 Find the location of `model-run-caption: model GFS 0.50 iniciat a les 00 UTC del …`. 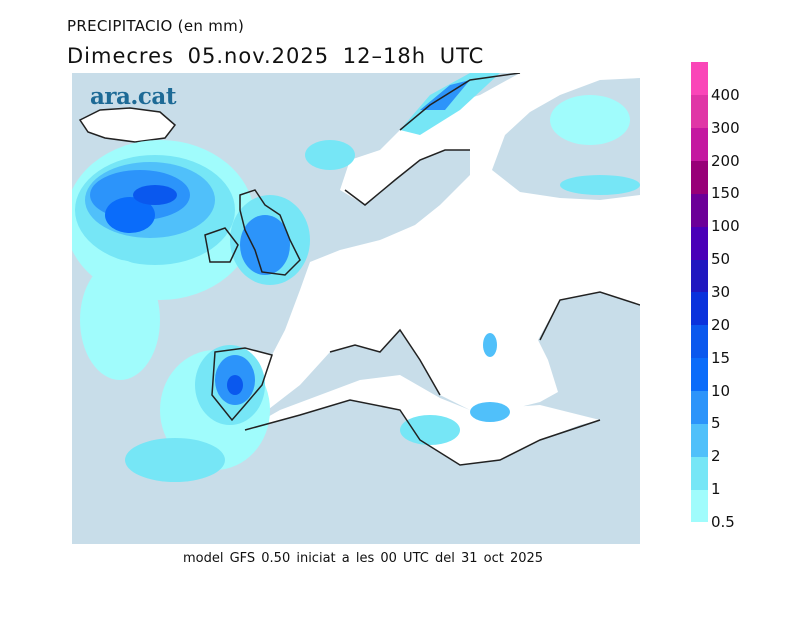

model-run-caption: model GFS 0.50 iniciat a les 00 UTC del … is located at coordinates (363, 558).